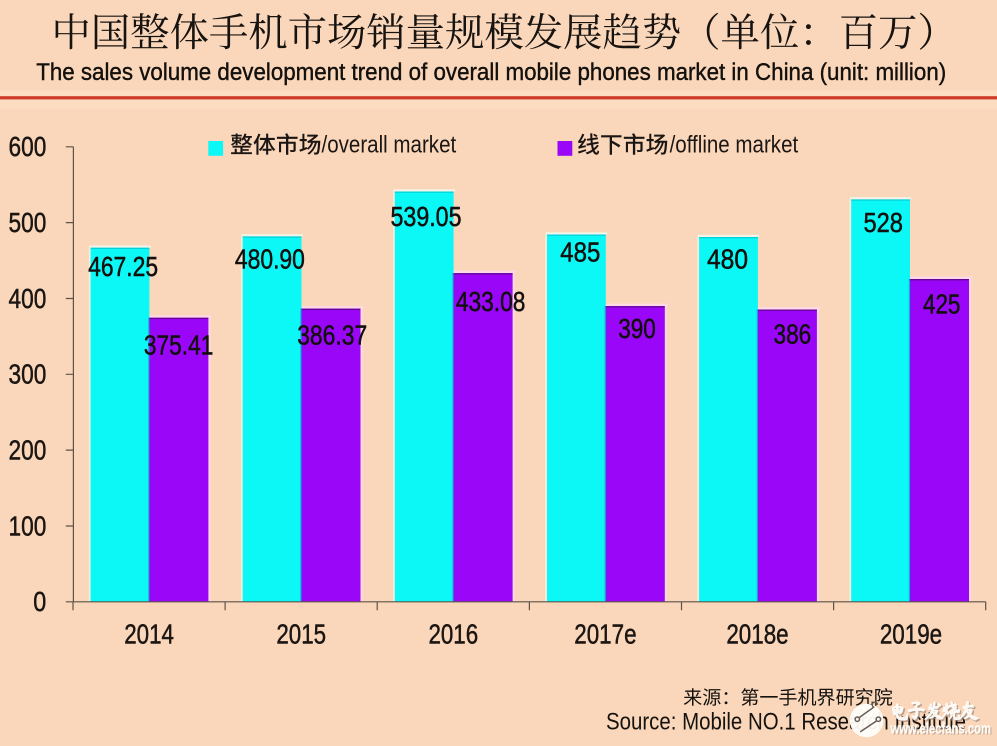 The image size is (997, 746). What do you see at coordinates (39, 601) in the screenshot?
I see `svg-text: 0` at bounding box center [39, 601].